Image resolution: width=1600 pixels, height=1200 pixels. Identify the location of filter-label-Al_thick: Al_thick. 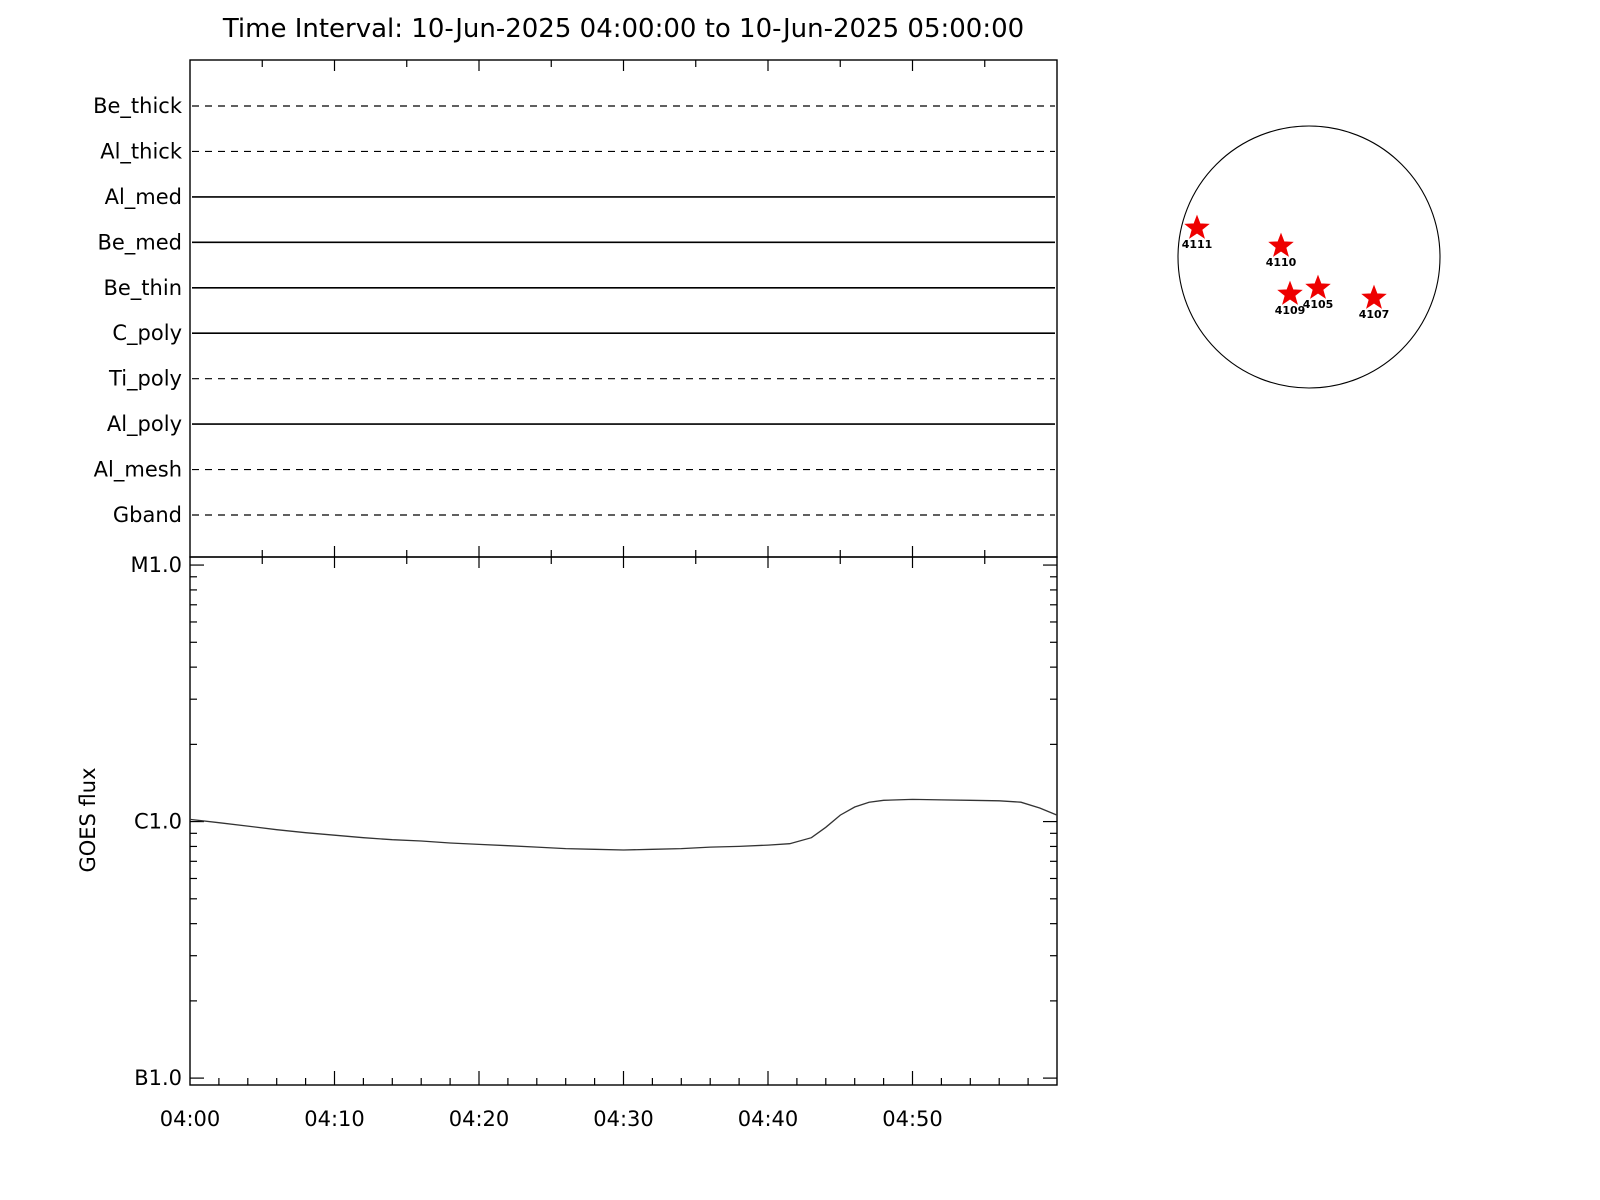
(141, 151).